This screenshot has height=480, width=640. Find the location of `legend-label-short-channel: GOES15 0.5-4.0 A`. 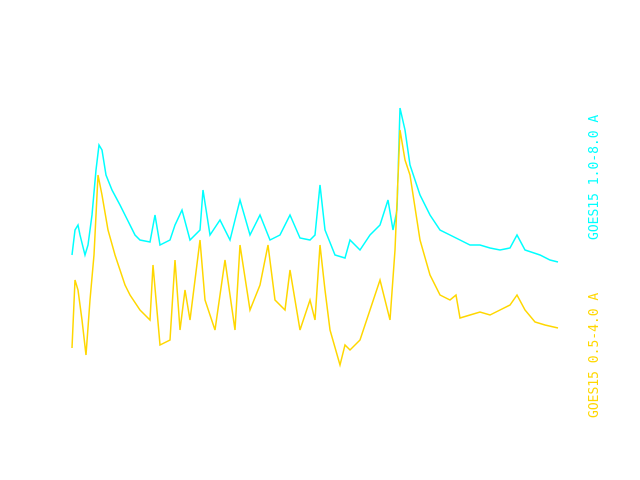

legend-label-short-channel: GOES15 0.5-4.0 A is located at coordinates (594, 355).